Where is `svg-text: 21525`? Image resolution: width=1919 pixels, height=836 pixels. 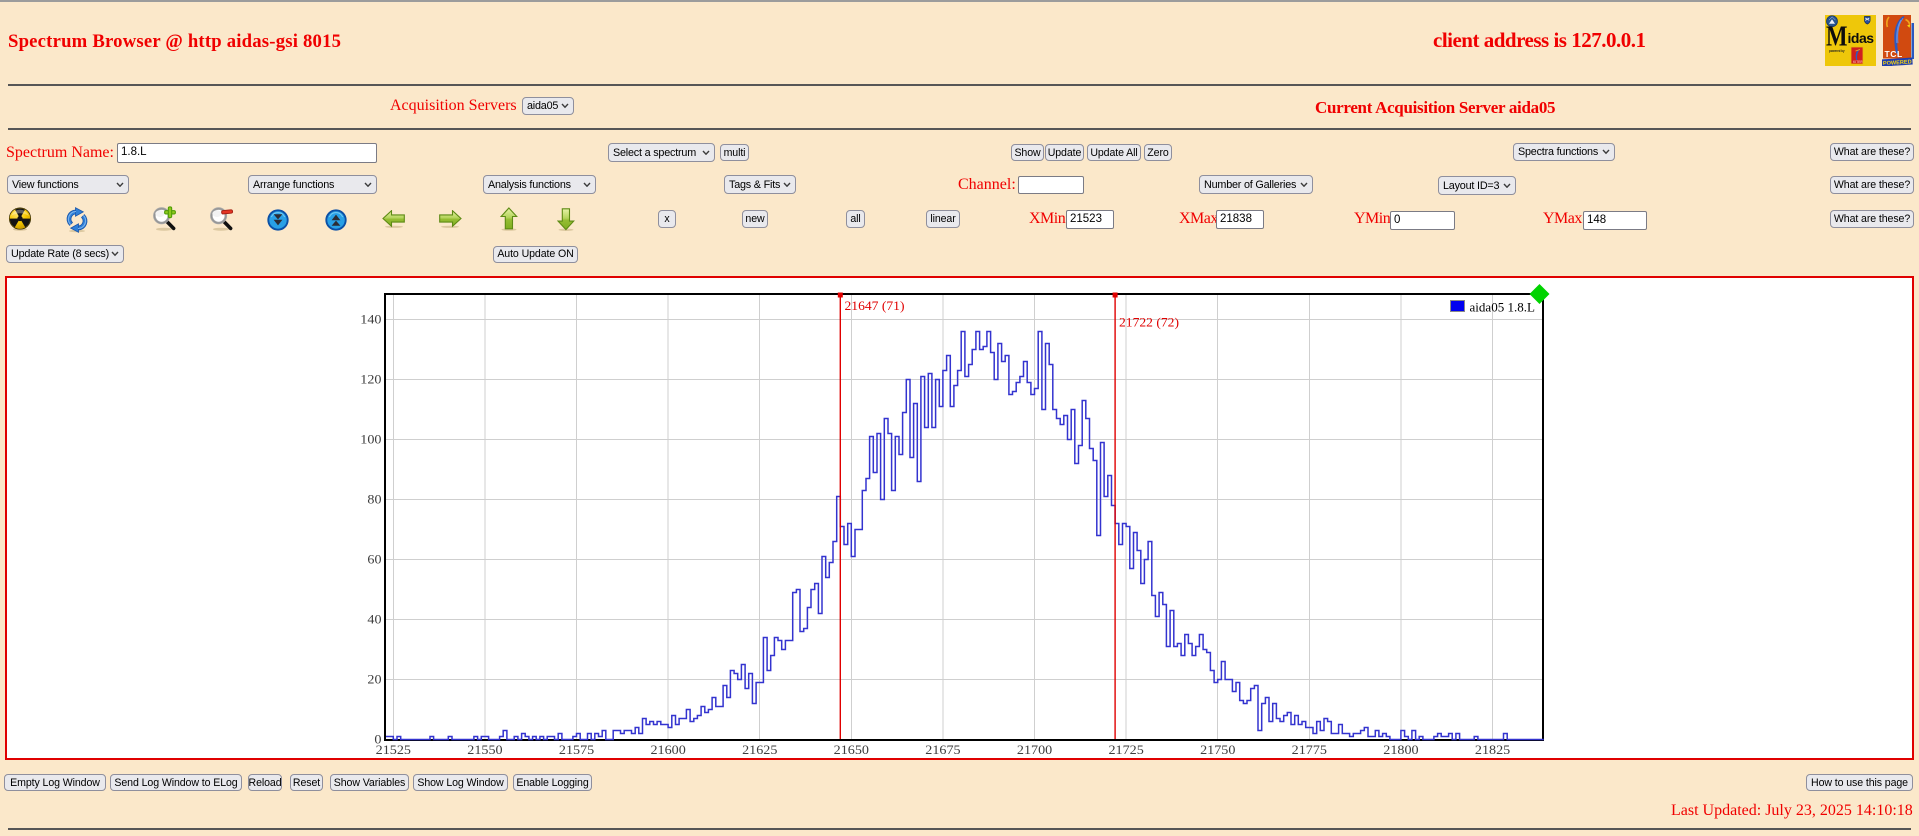 svg-text: 21525 is located at coordinates (393, 750).